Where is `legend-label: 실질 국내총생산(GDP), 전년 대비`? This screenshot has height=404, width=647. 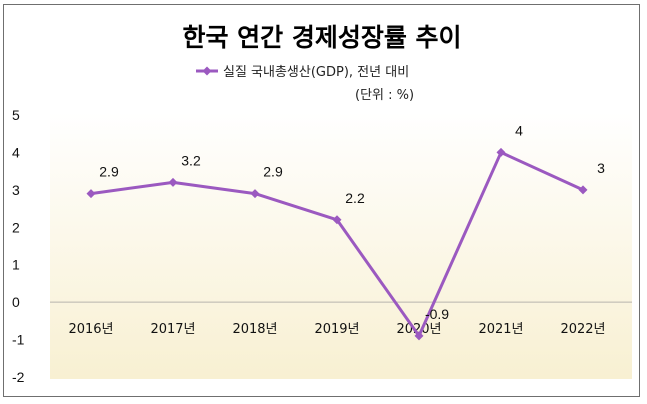
legend-label: 실질 국내총생산(GDP), 전년 대비 is located at coordinates (316, 72).